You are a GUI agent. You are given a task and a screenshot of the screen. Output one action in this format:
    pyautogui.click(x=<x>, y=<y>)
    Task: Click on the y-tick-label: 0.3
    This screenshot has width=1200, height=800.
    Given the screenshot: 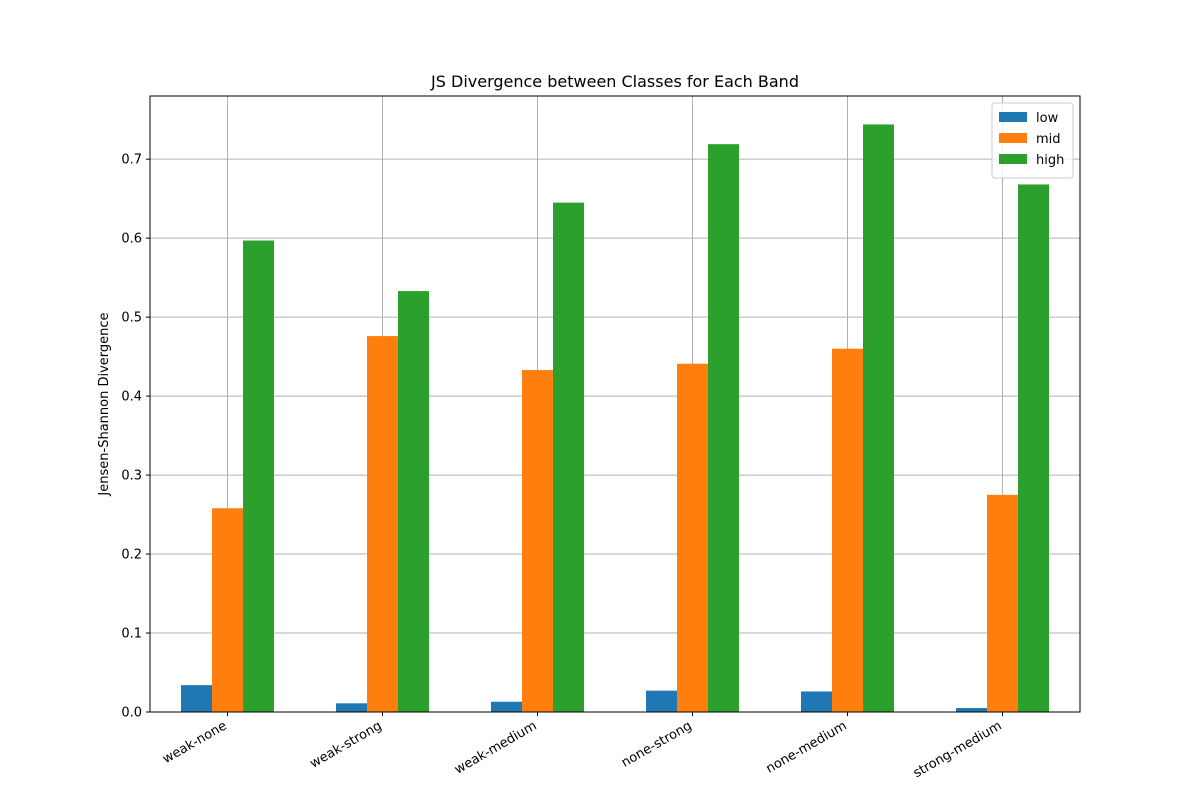 What is the action you would take?
    pyautogui.click(x=131, y=476)
    